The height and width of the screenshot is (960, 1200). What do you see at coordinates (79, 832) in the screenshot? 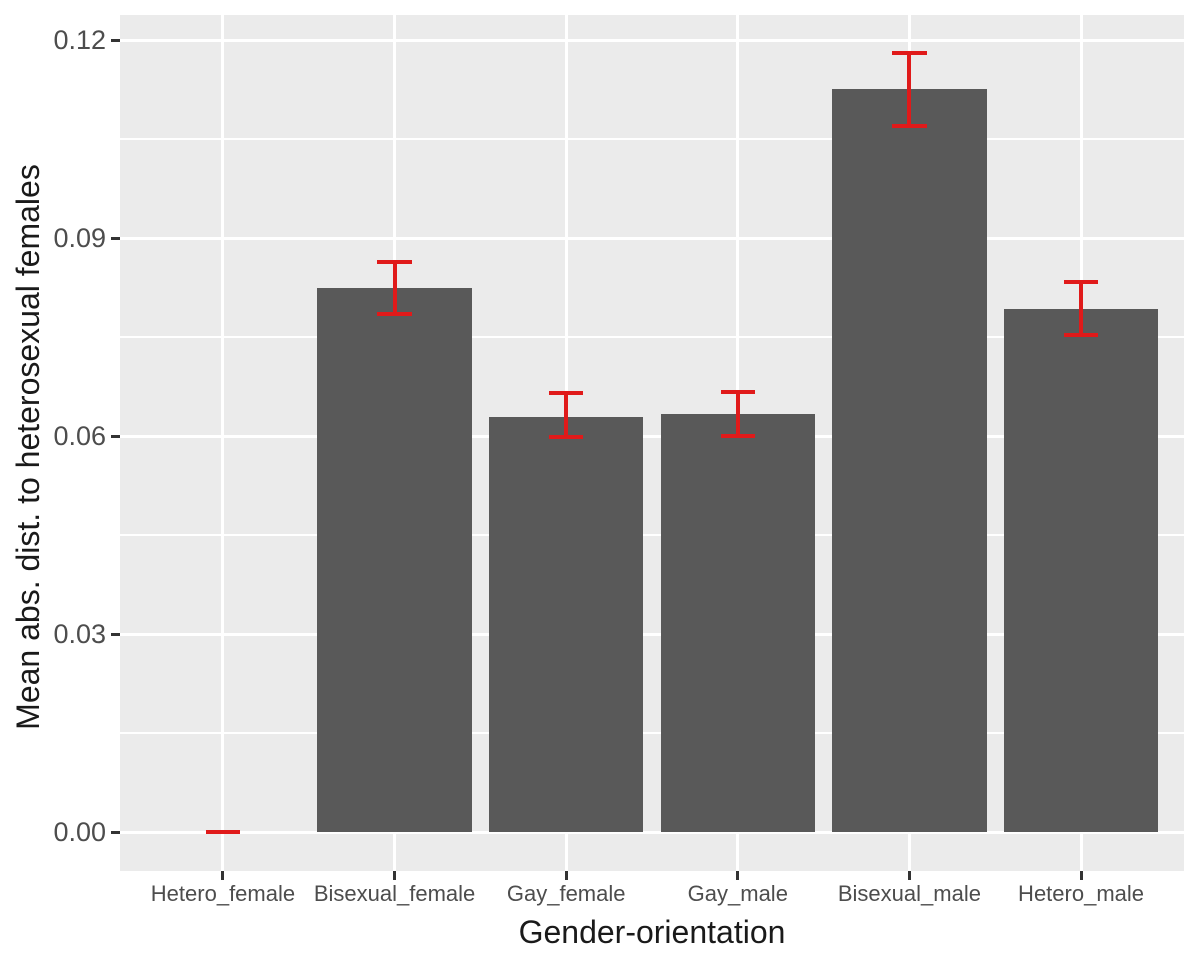
I see `y-tick-label: 0.00` at bounding box center [79, 832].